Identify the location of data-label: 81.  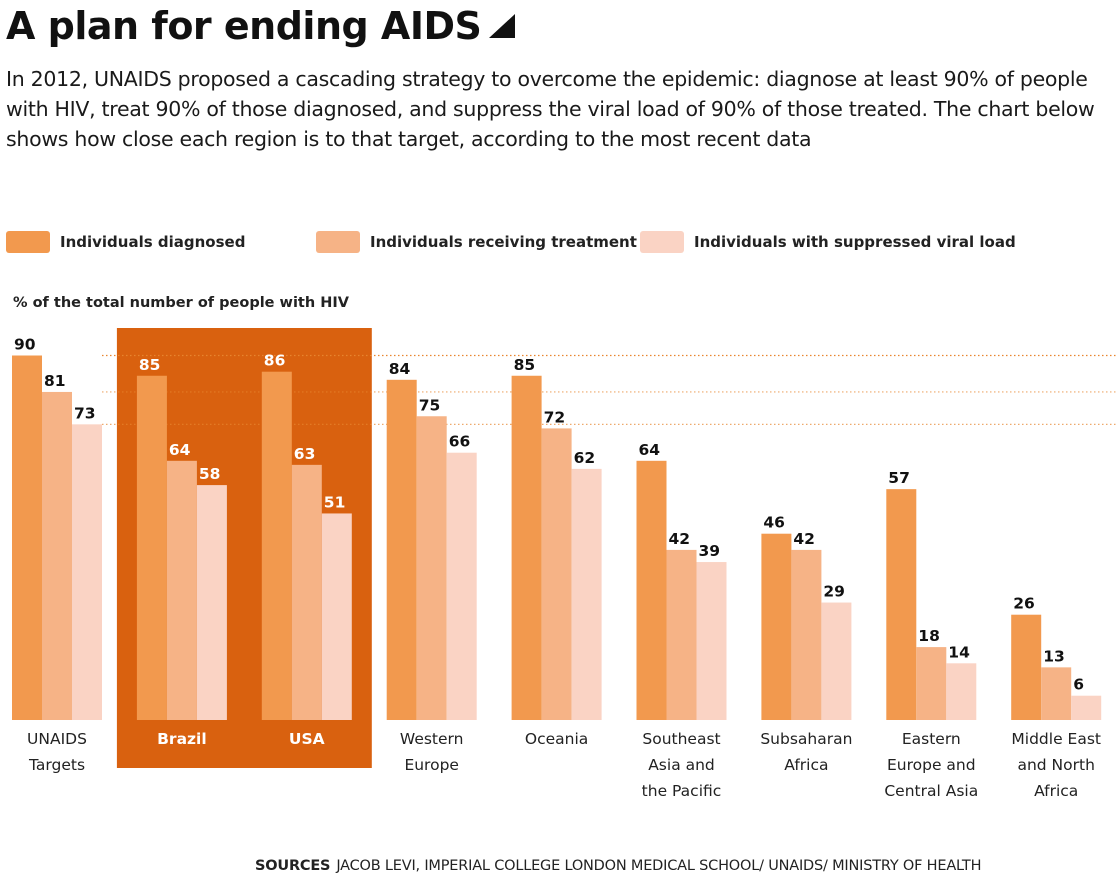
(55, 381).